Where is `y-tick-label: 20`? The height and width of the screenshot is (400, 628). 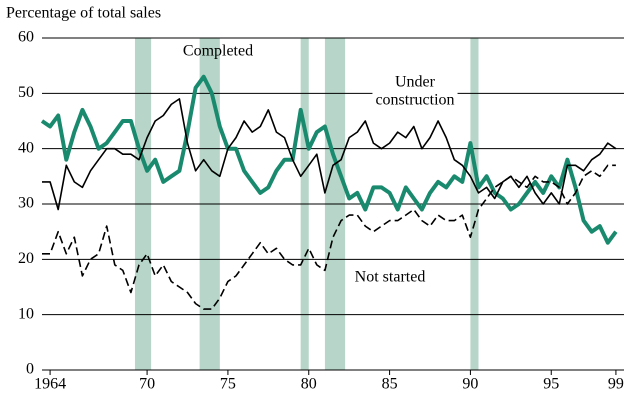 y-tick-label: 20 is located at coordinates (26, 258).